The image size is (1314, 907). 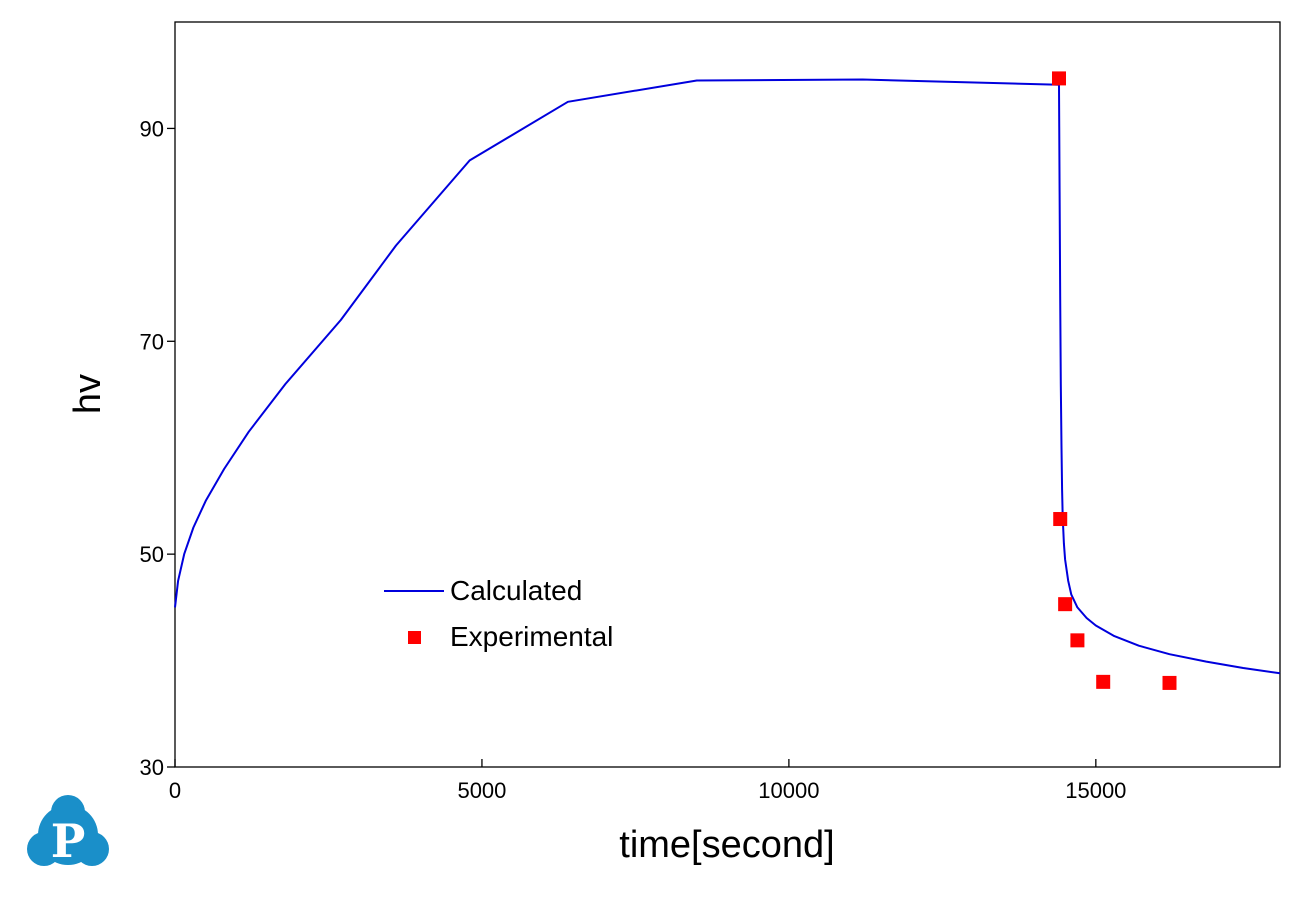 I want to click on x-tick-label: 5000, so click(x=481, y=790).